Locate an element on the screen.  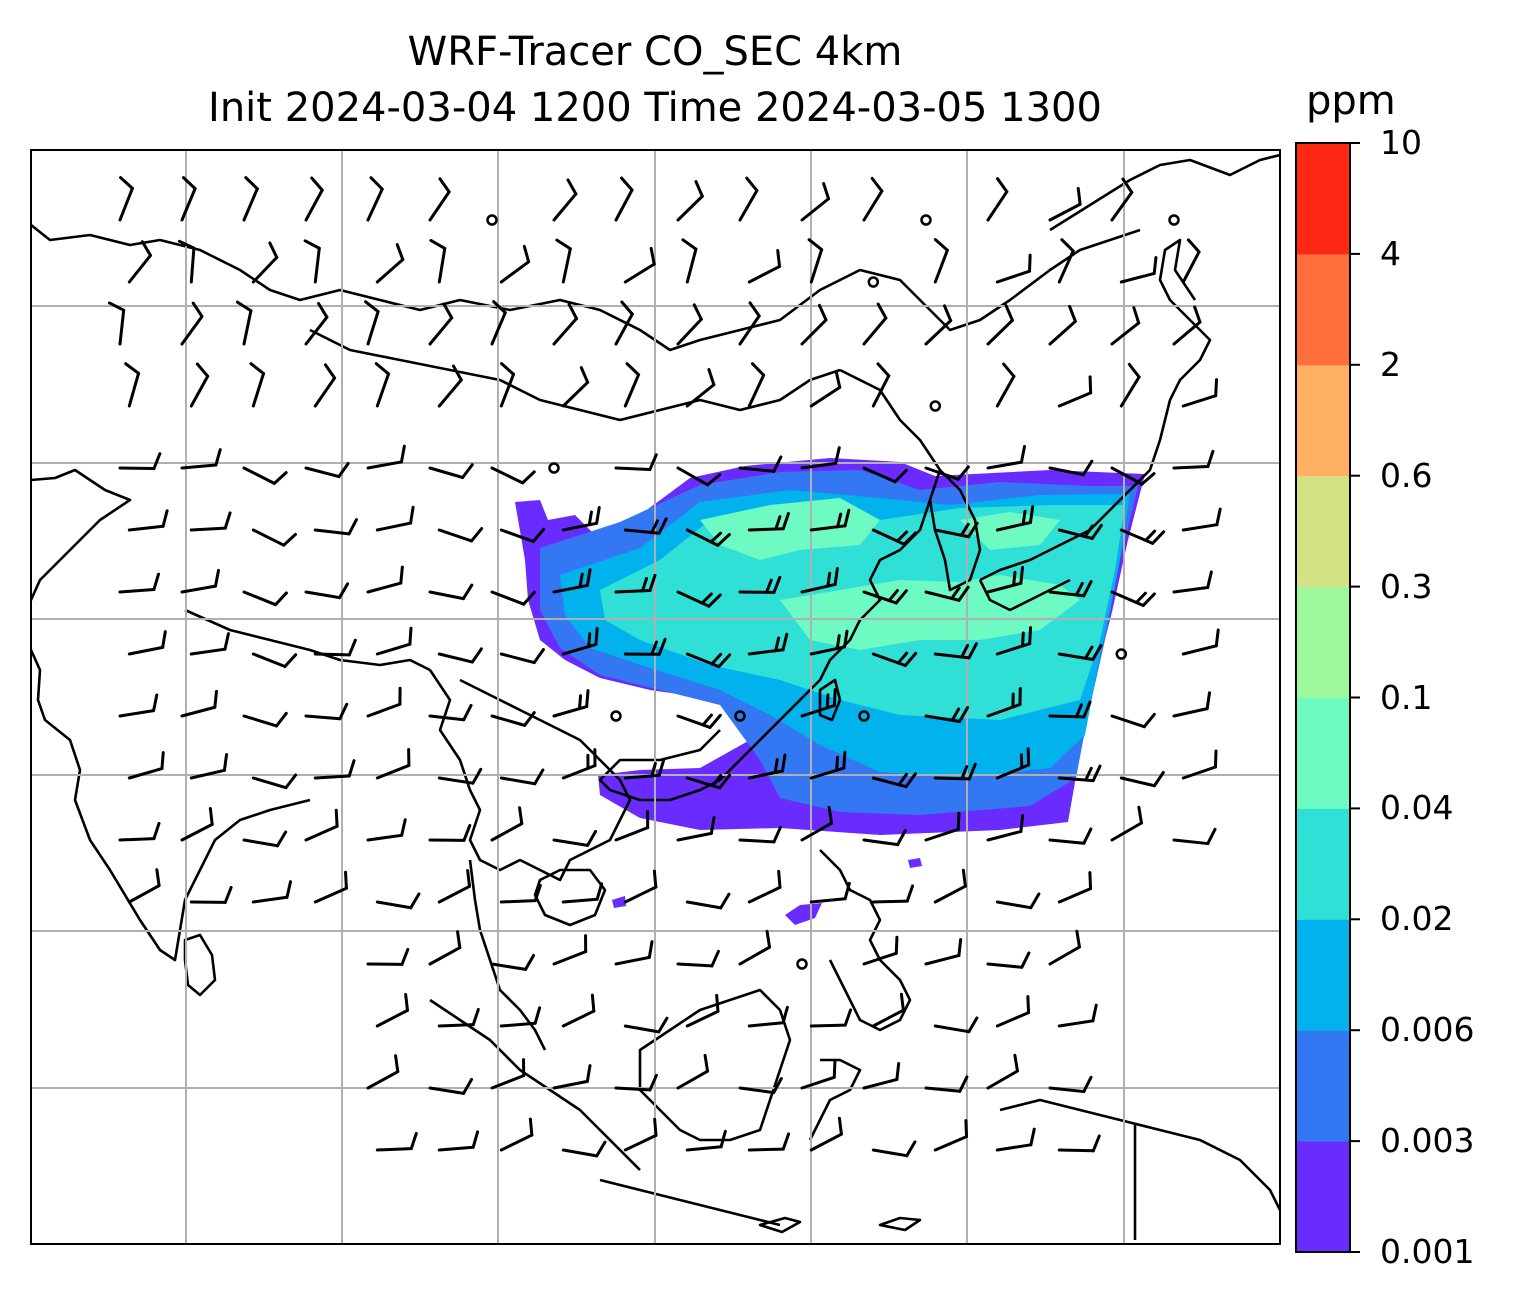
coastline-japan is located at coordinates (1095, 425).